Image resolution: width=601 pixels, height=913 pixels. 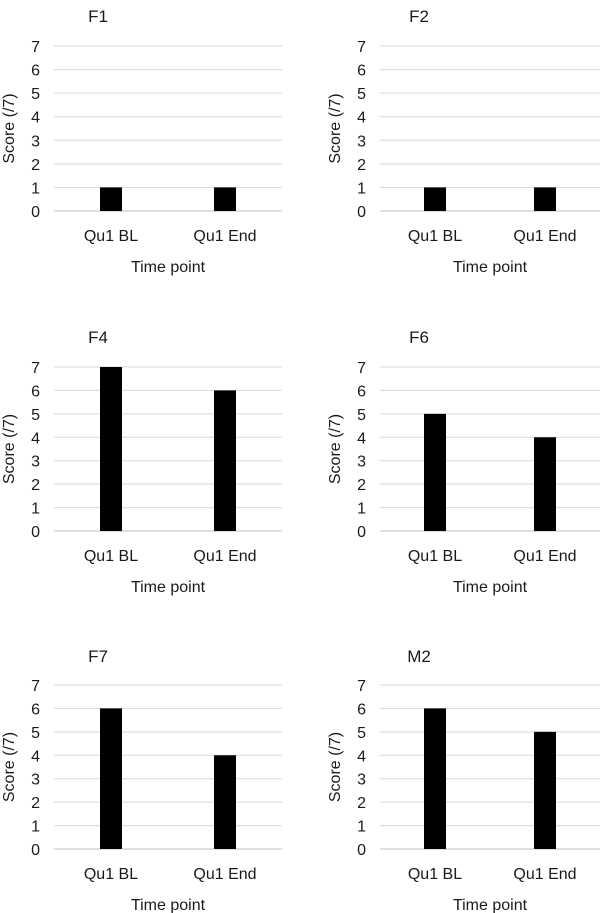 What do you see at coordinates (419, 337) in the screenshot?
I see `chart-title: F6` at bounding box center [419, 337].